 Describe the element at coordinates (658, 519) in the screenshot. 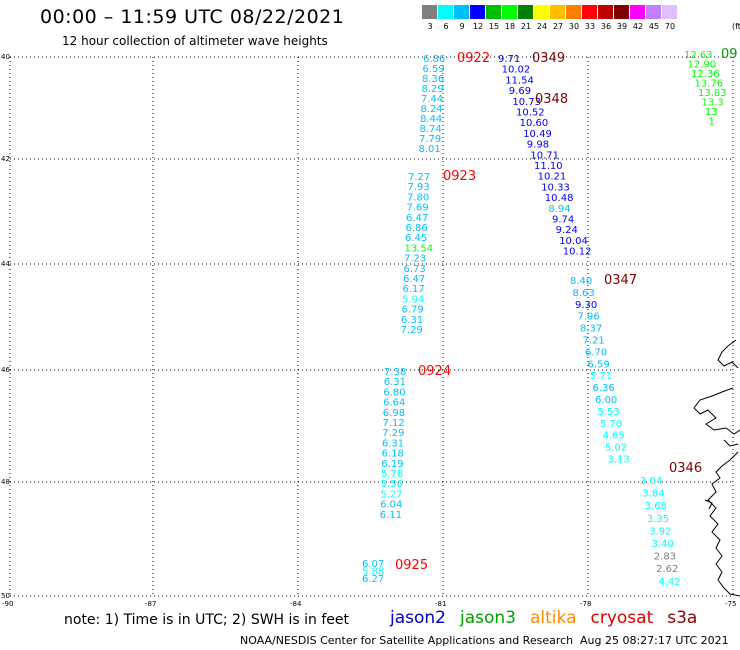

I see `wave-height-value: 3.35` at that location.